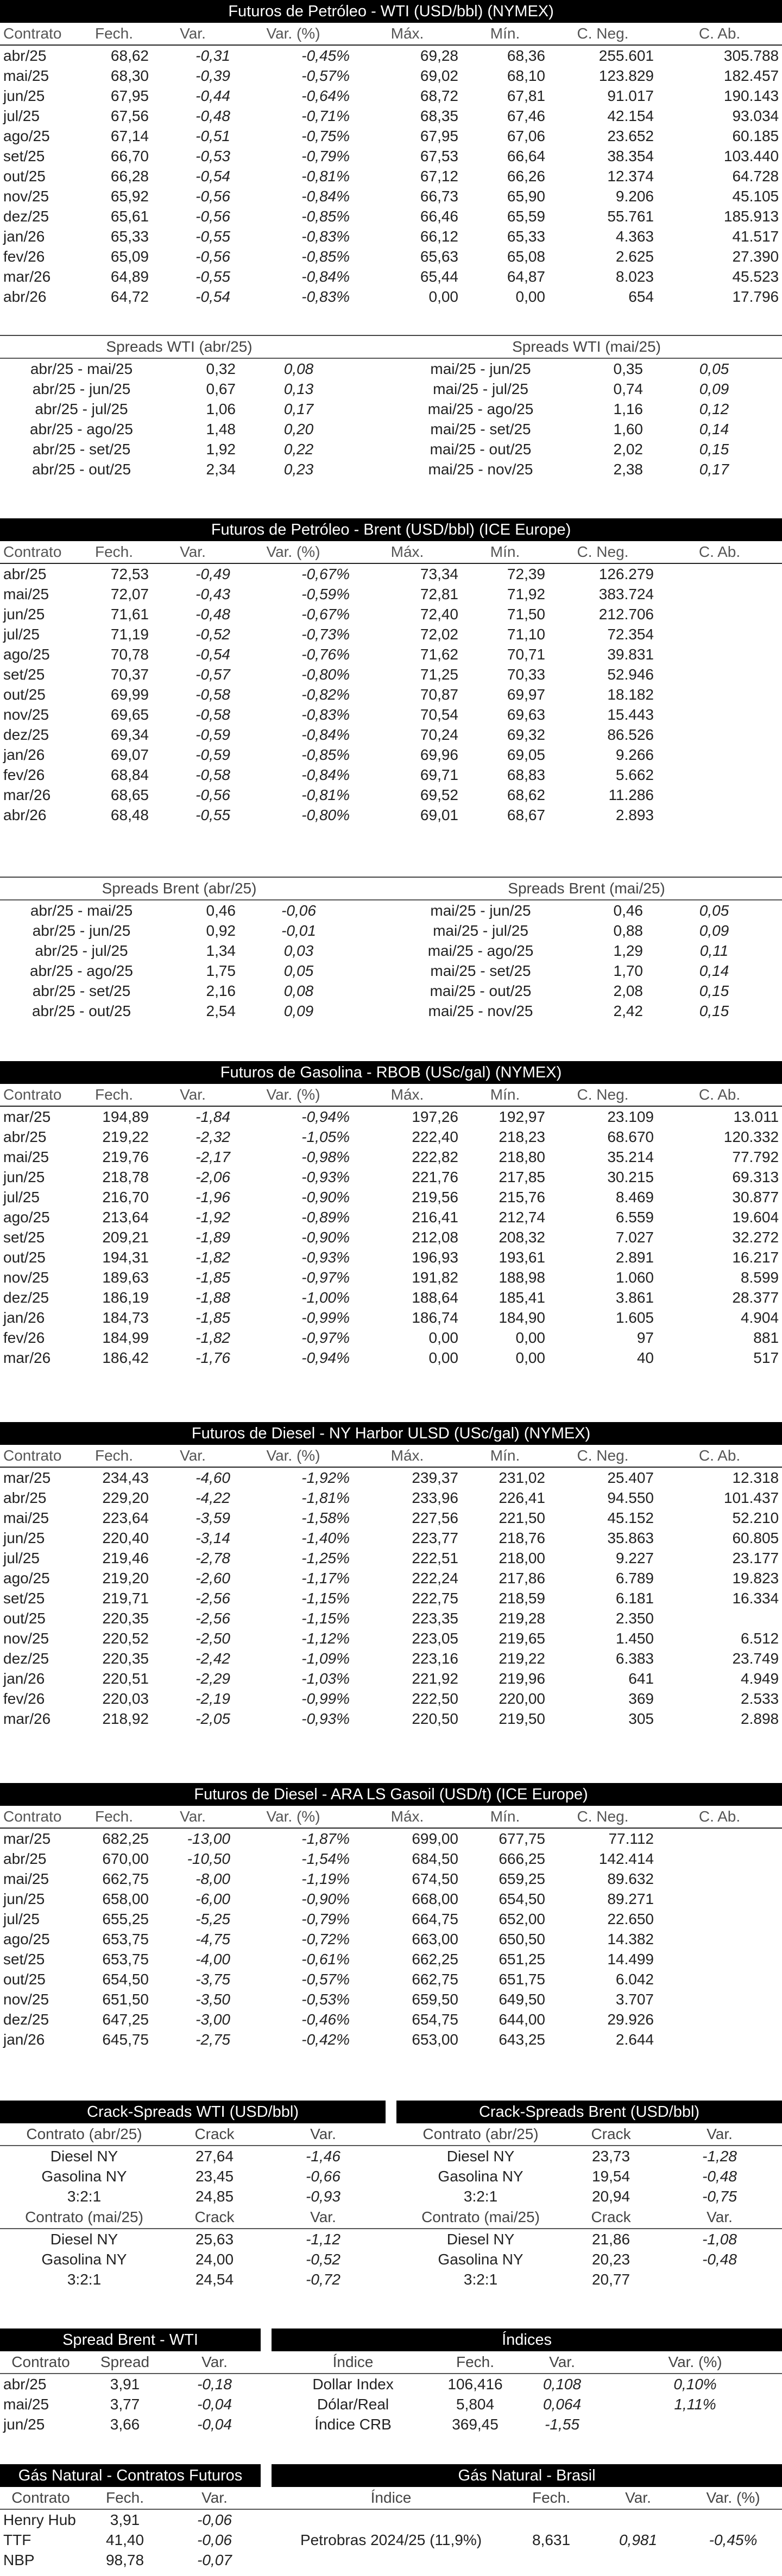  Describe the element at coordinates (480, 1010) in the screenshot. I see `spread-label: mai/25 - nov/25` at that location.